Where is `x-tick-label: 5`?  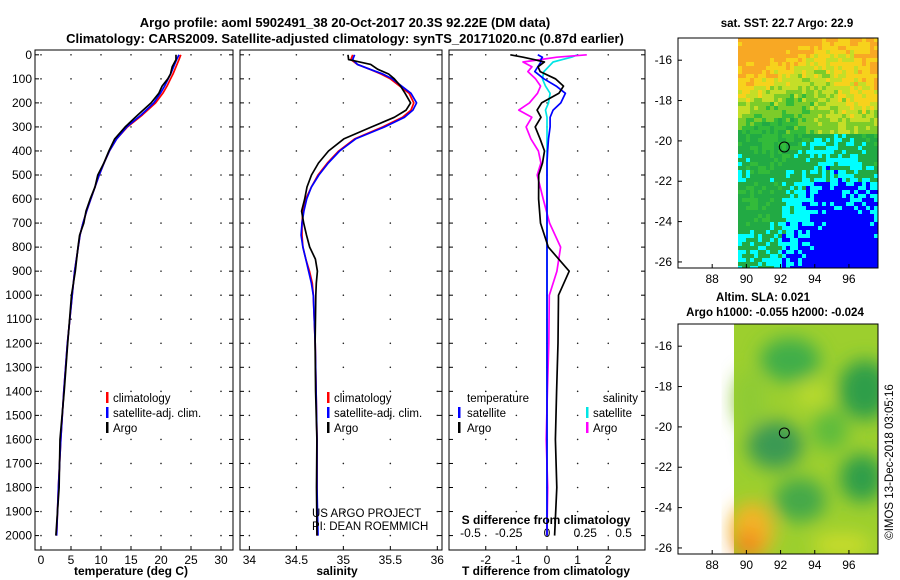 x-tick-label: 5 is located at coordinates (71, 560).